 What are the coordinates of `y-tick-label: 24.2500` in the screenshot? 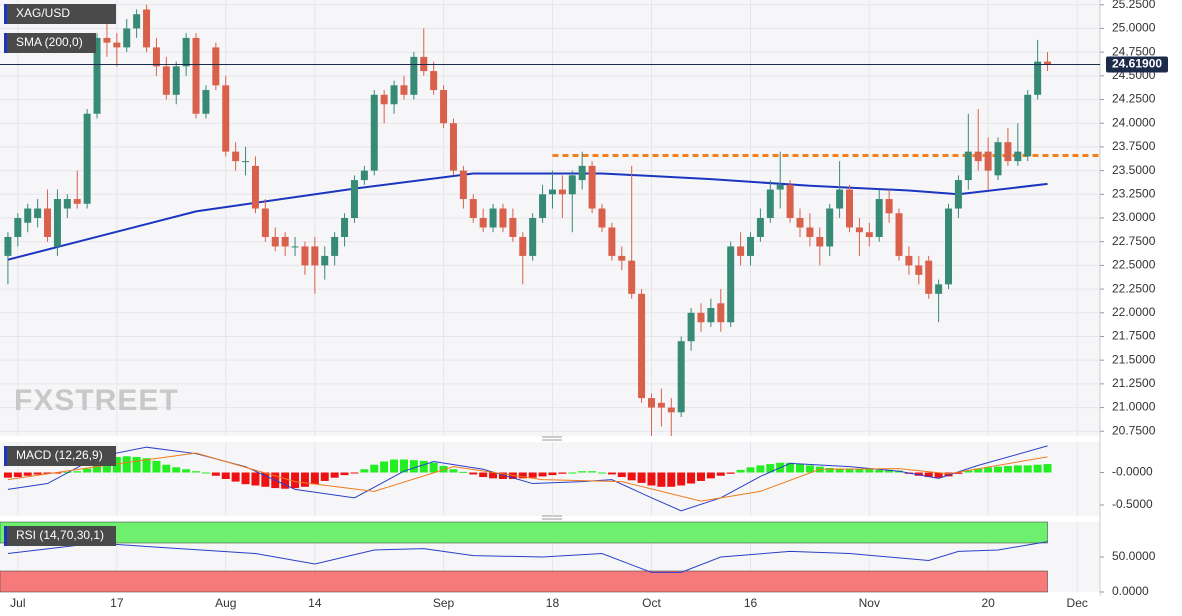 It's located at (1134, 99).